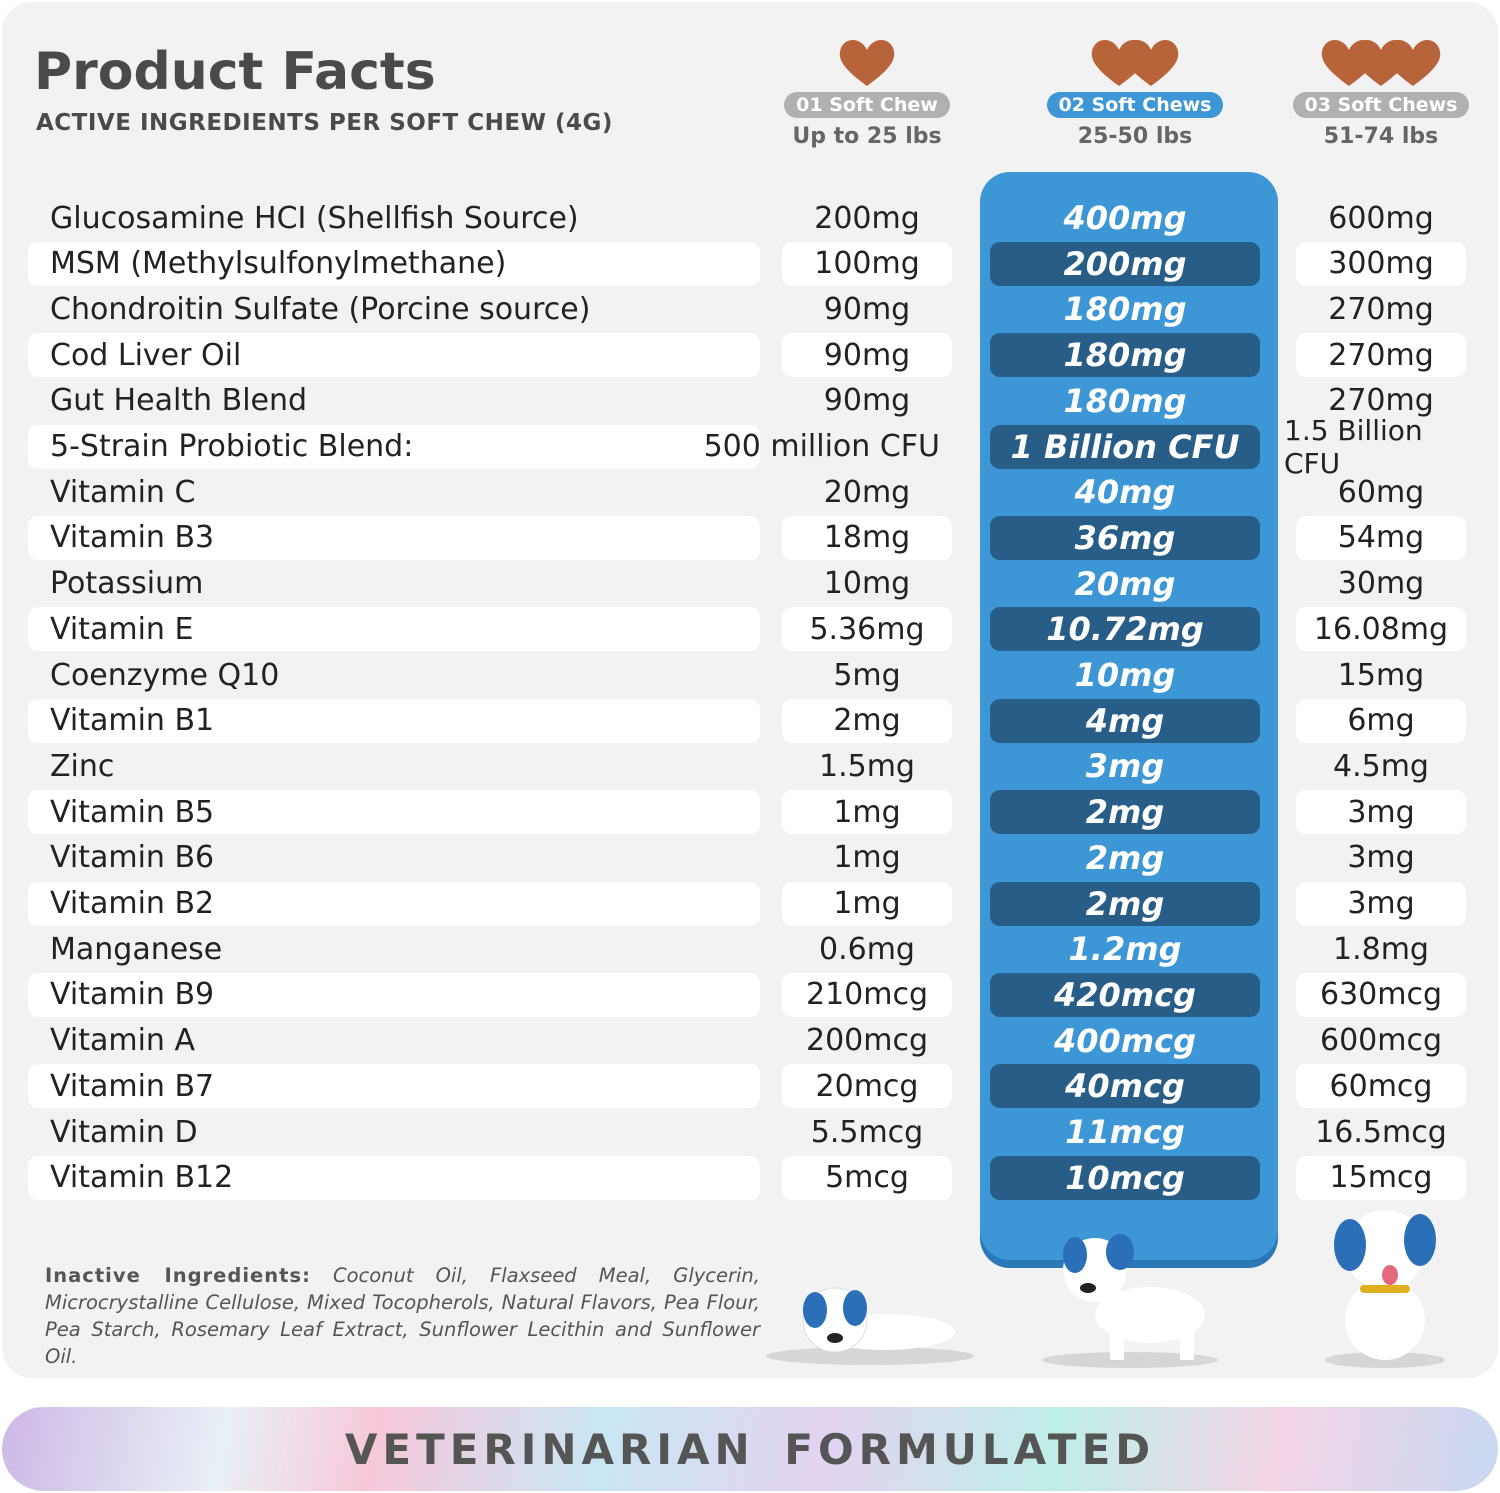  I want to click on value-2-chews: 10mg, so click(1125, 675).